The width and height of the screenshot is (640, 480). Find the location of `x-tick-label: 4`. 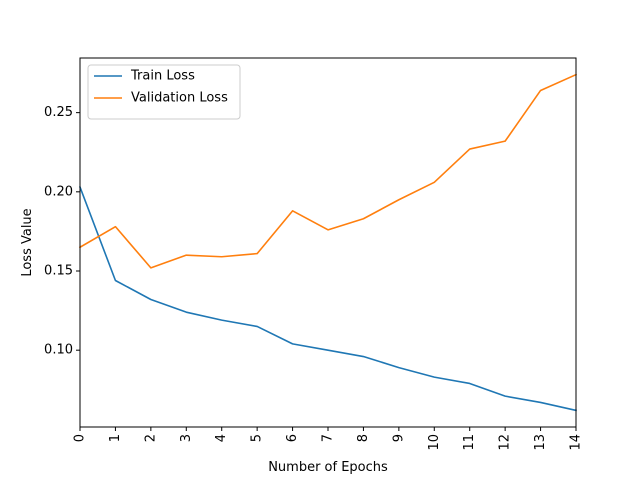

x-tick-label: 4 is located at coordinates (221, 438).